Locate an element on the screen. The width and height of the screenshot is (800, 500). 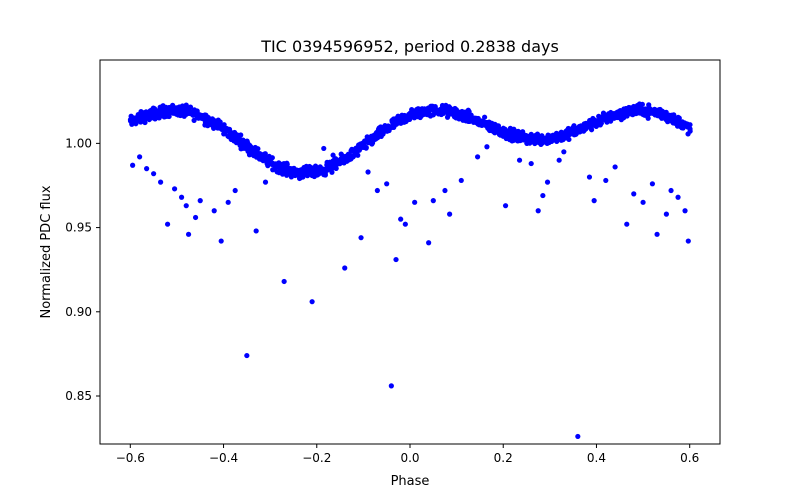
y-tick-label: 0.85 is located at coordinates (78, 396).